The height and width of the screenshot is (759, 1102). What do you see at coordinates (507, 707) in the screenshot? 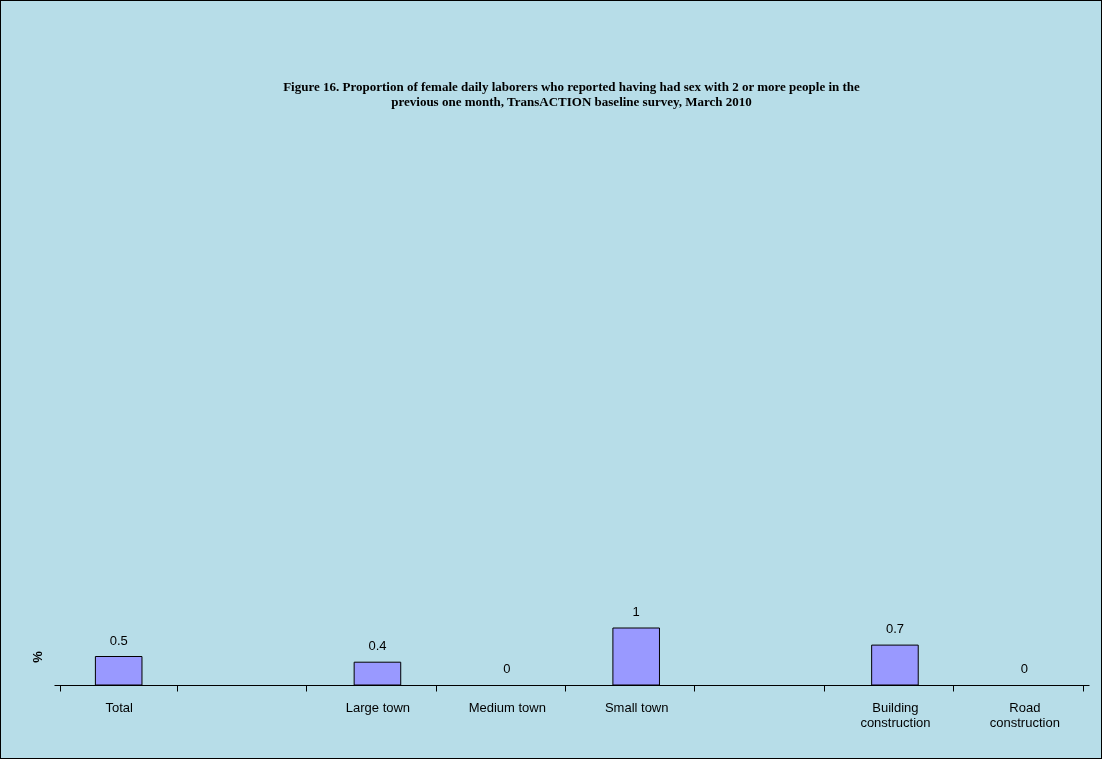
I see `x-tick-label: Medium town` at bounding box center [507, 707].